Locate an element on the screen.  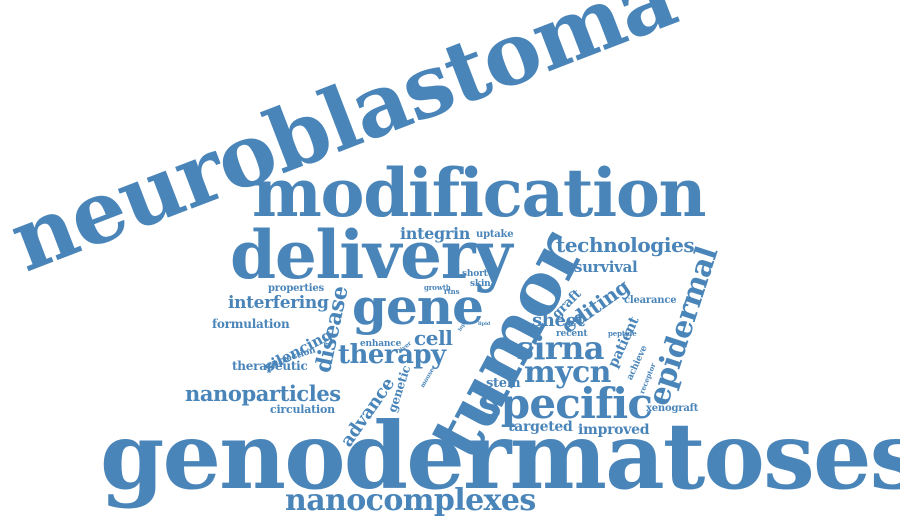
word-improved: improved is located at coordinates (614, 430).